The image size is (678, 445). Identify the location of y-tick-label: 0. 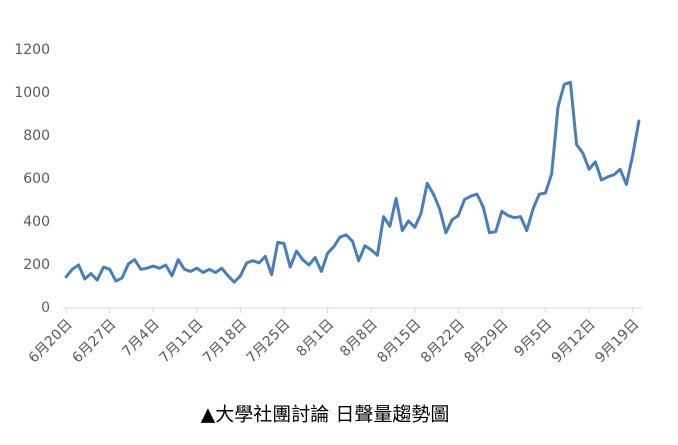
(45, 308).